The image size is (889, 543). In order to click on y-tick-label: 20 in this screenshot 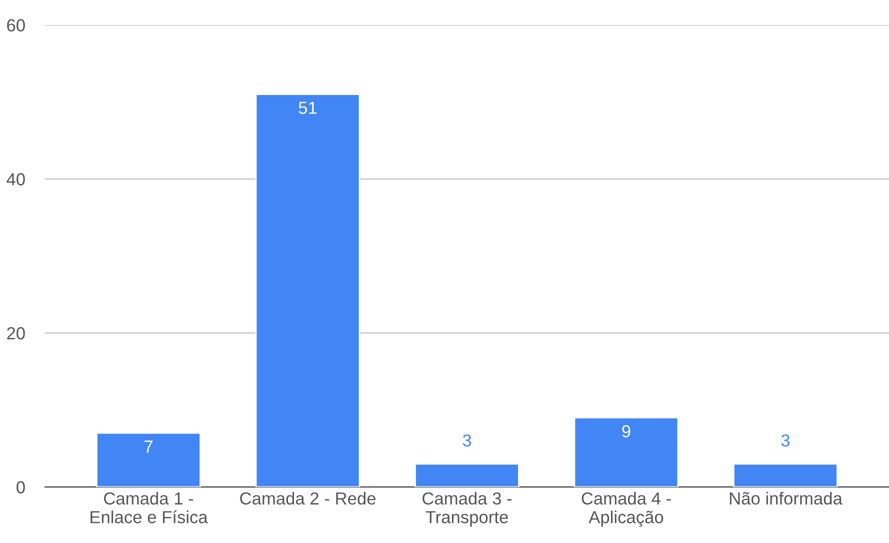, I will do `click(16, 333)`.